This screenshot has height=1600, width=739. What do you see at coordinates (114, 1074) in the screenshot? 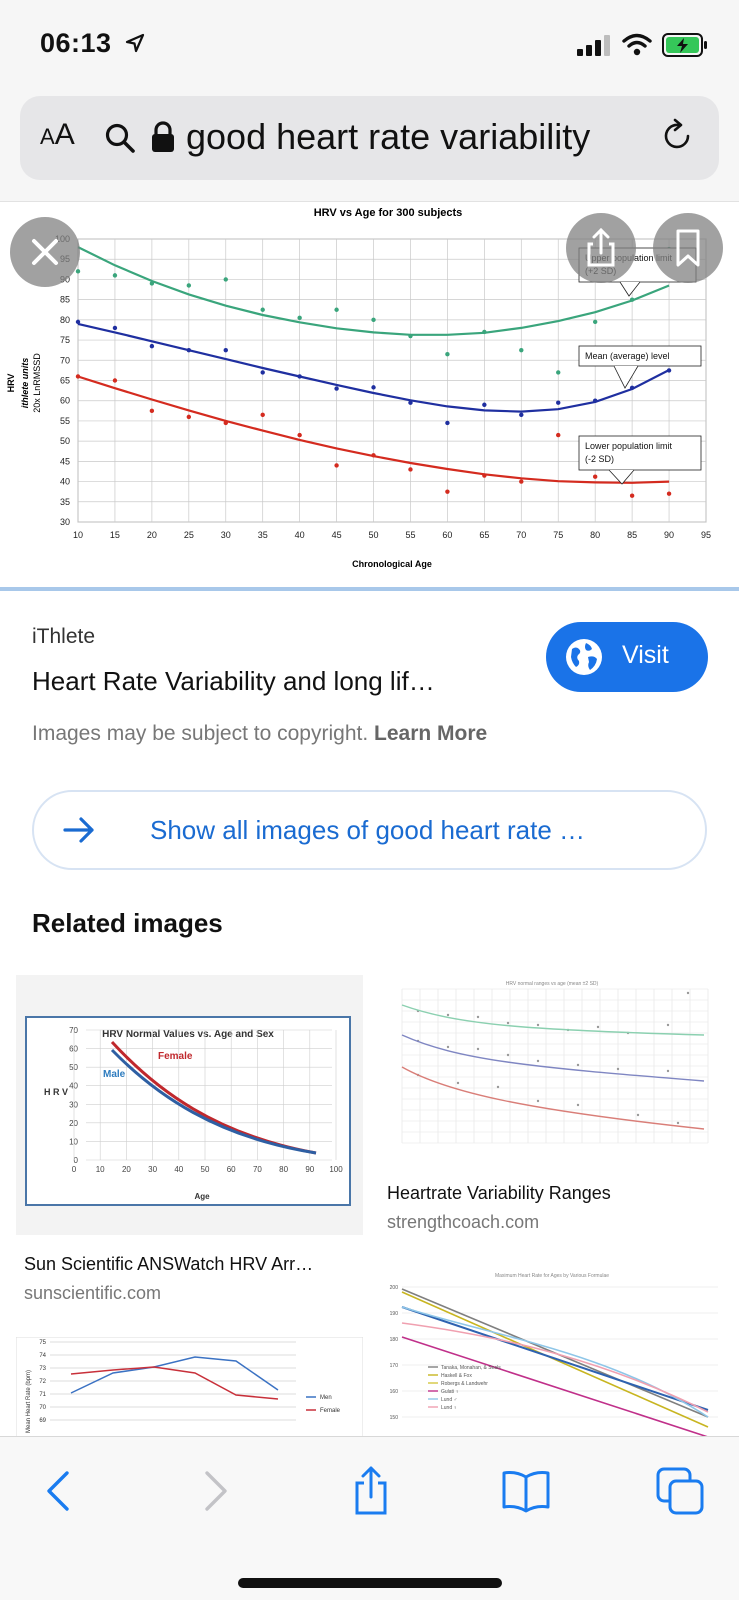
I see `svg-text: Male` at bounding box center [114, 1074].